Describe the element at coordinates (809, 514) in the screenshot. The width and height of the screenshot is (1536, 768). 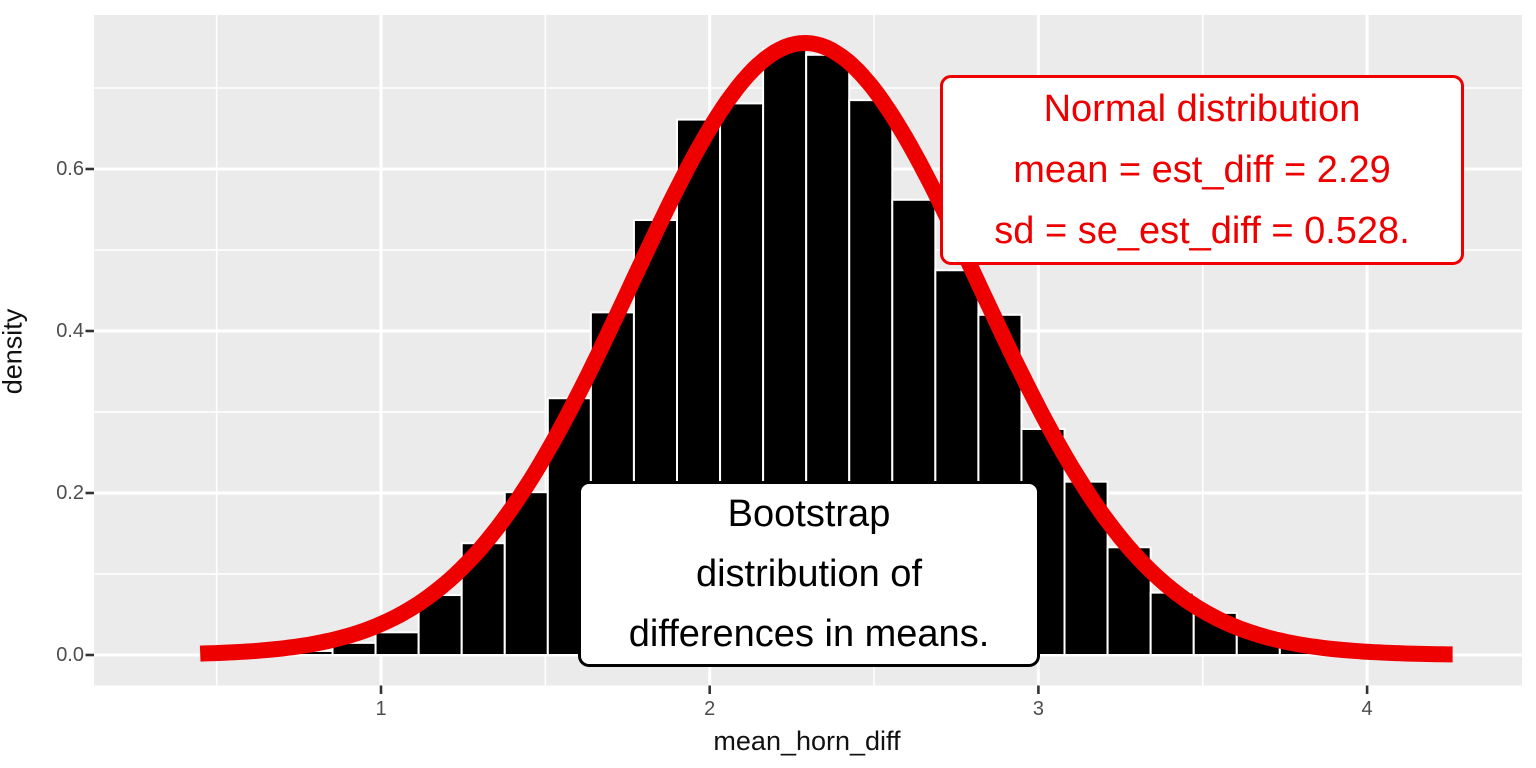
I see `bootstrap-annotation-line: Bootstrap` at that location.